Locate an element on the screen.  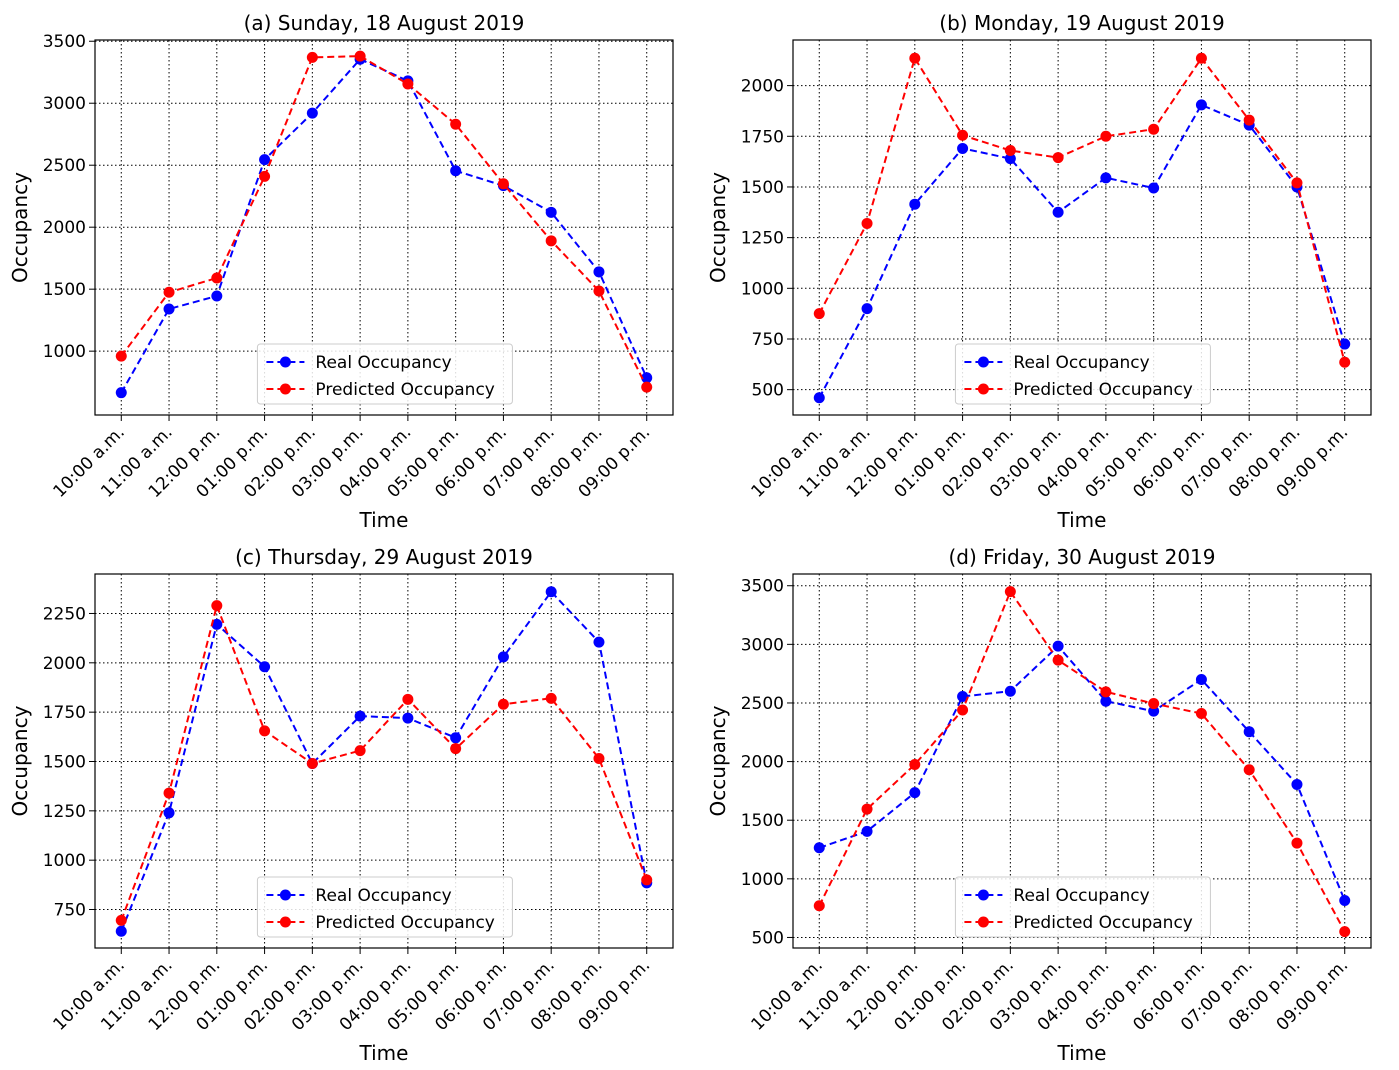
y-tick-label: 3500 is located at coordinates (64, 42).